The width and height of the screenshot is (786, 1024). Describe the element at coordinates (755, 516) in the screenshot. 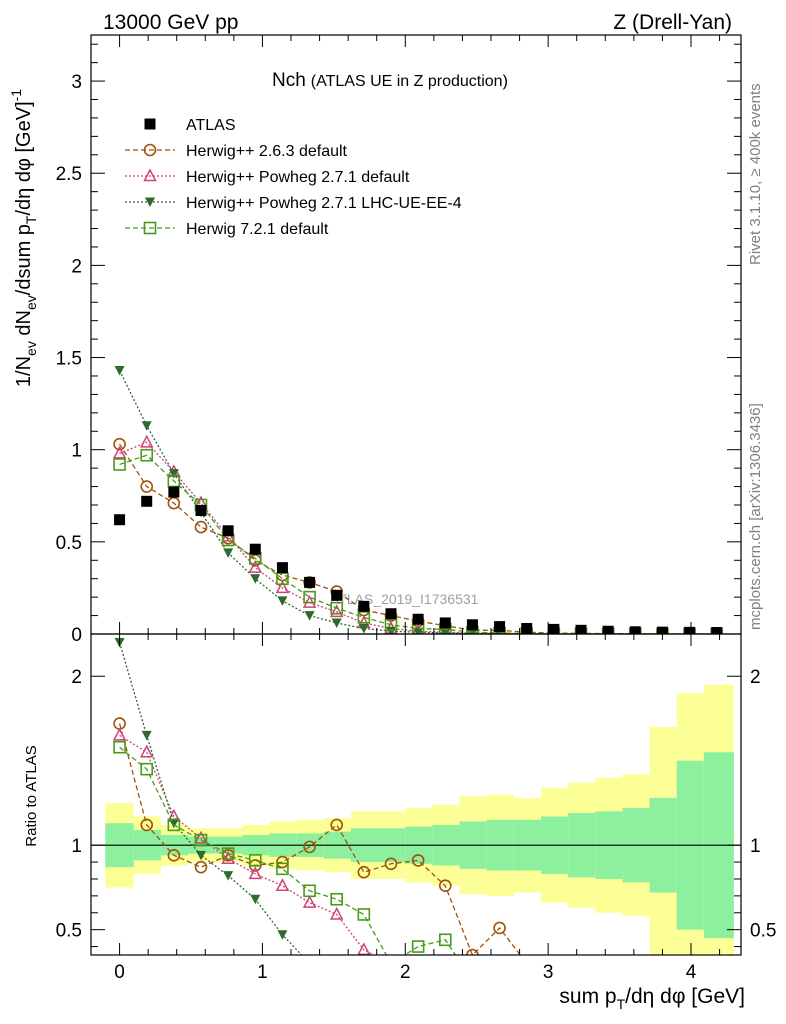

I see `mcplots-label: mcplots.cern.ch [arXiv:1306.3436]` at that location.